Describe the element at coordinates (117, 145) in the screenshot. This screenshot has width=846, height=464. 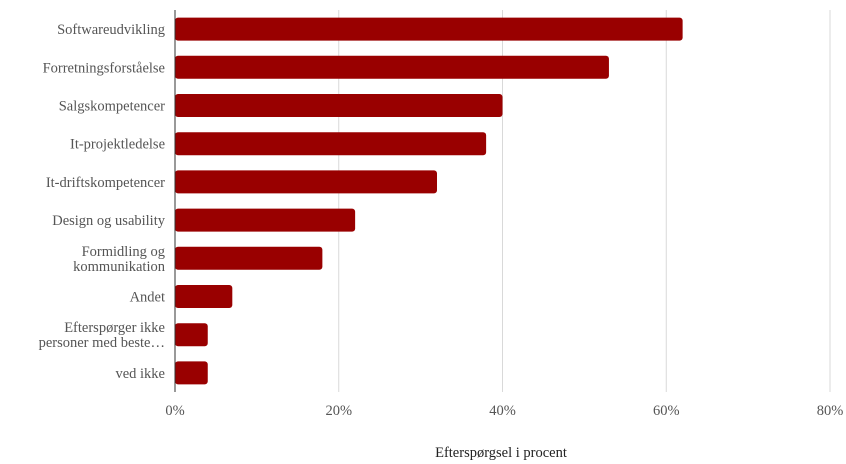
I see `category-label: It-projektledelse` at that location.